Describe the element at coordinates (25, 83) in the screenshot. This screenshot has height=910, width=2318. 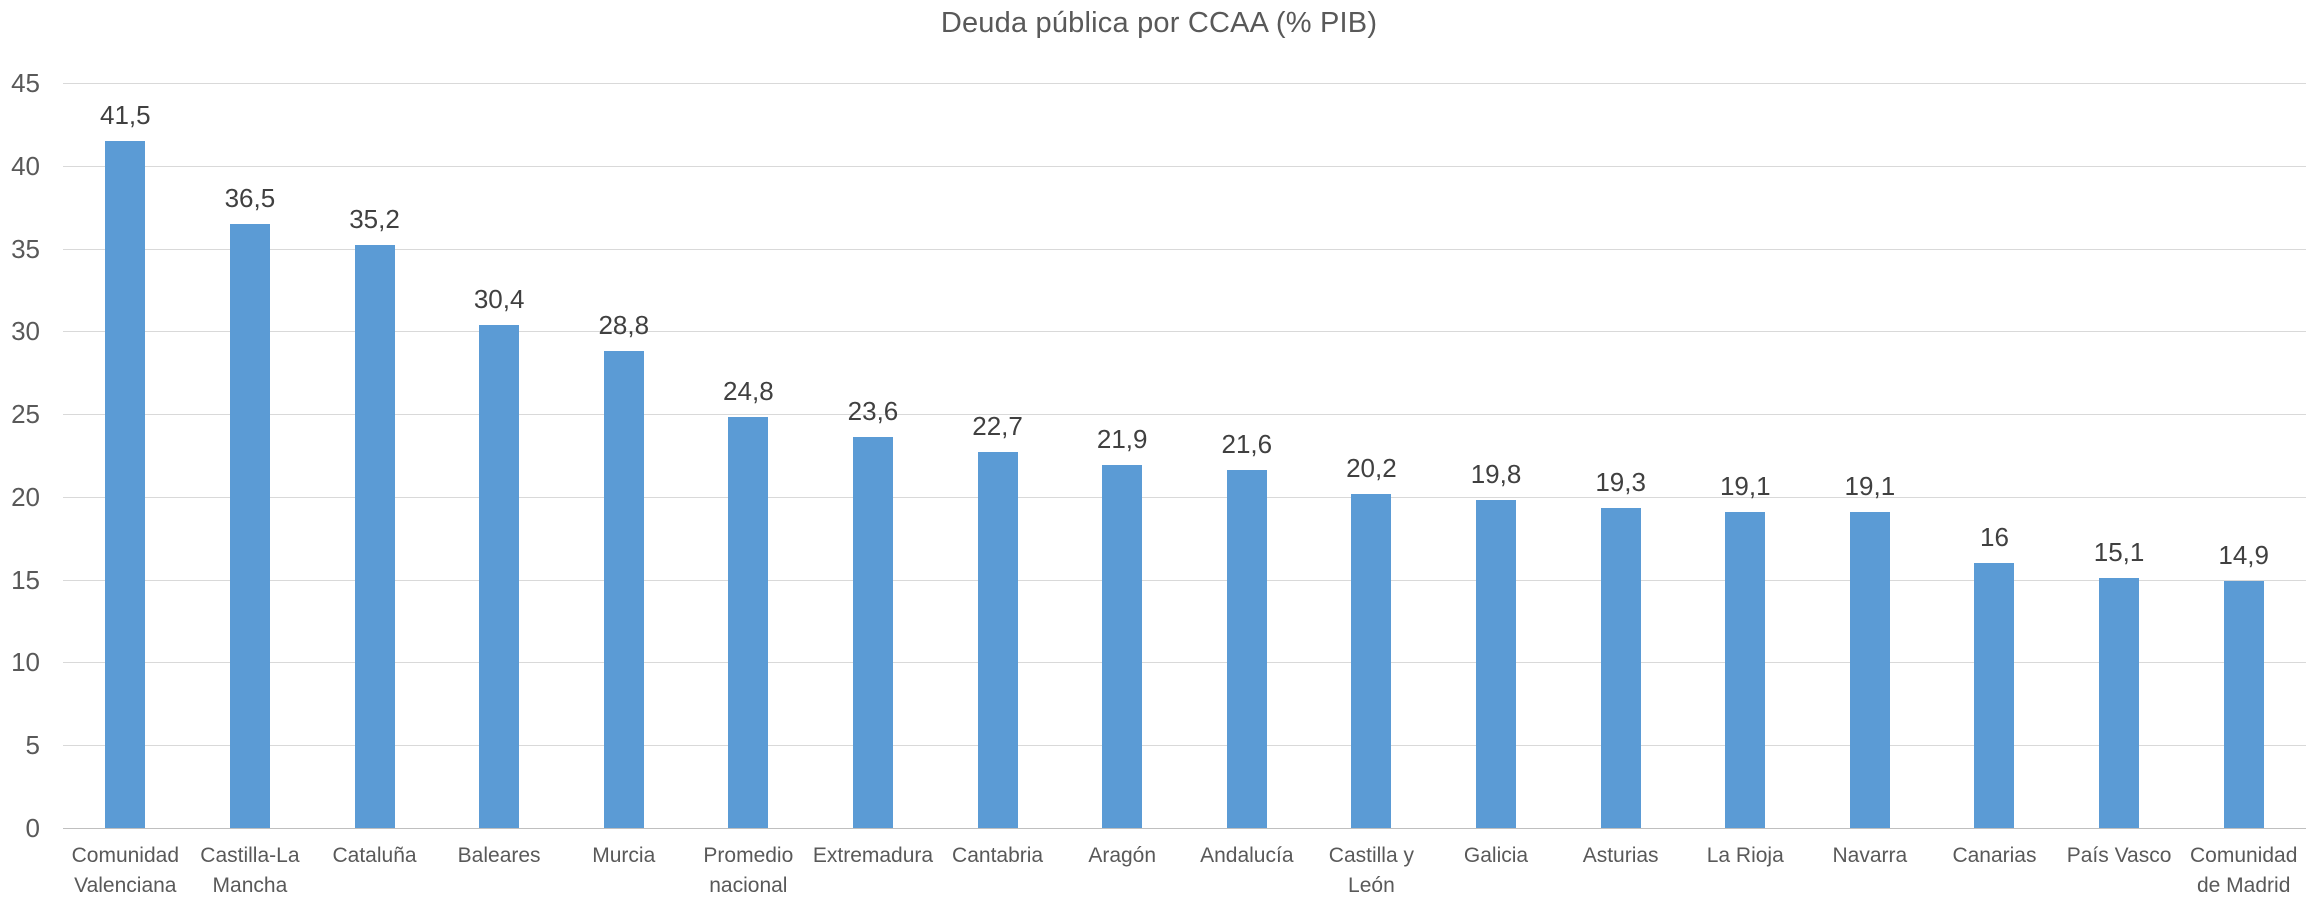
I see `y-axis-tick-label: 45` at that location.